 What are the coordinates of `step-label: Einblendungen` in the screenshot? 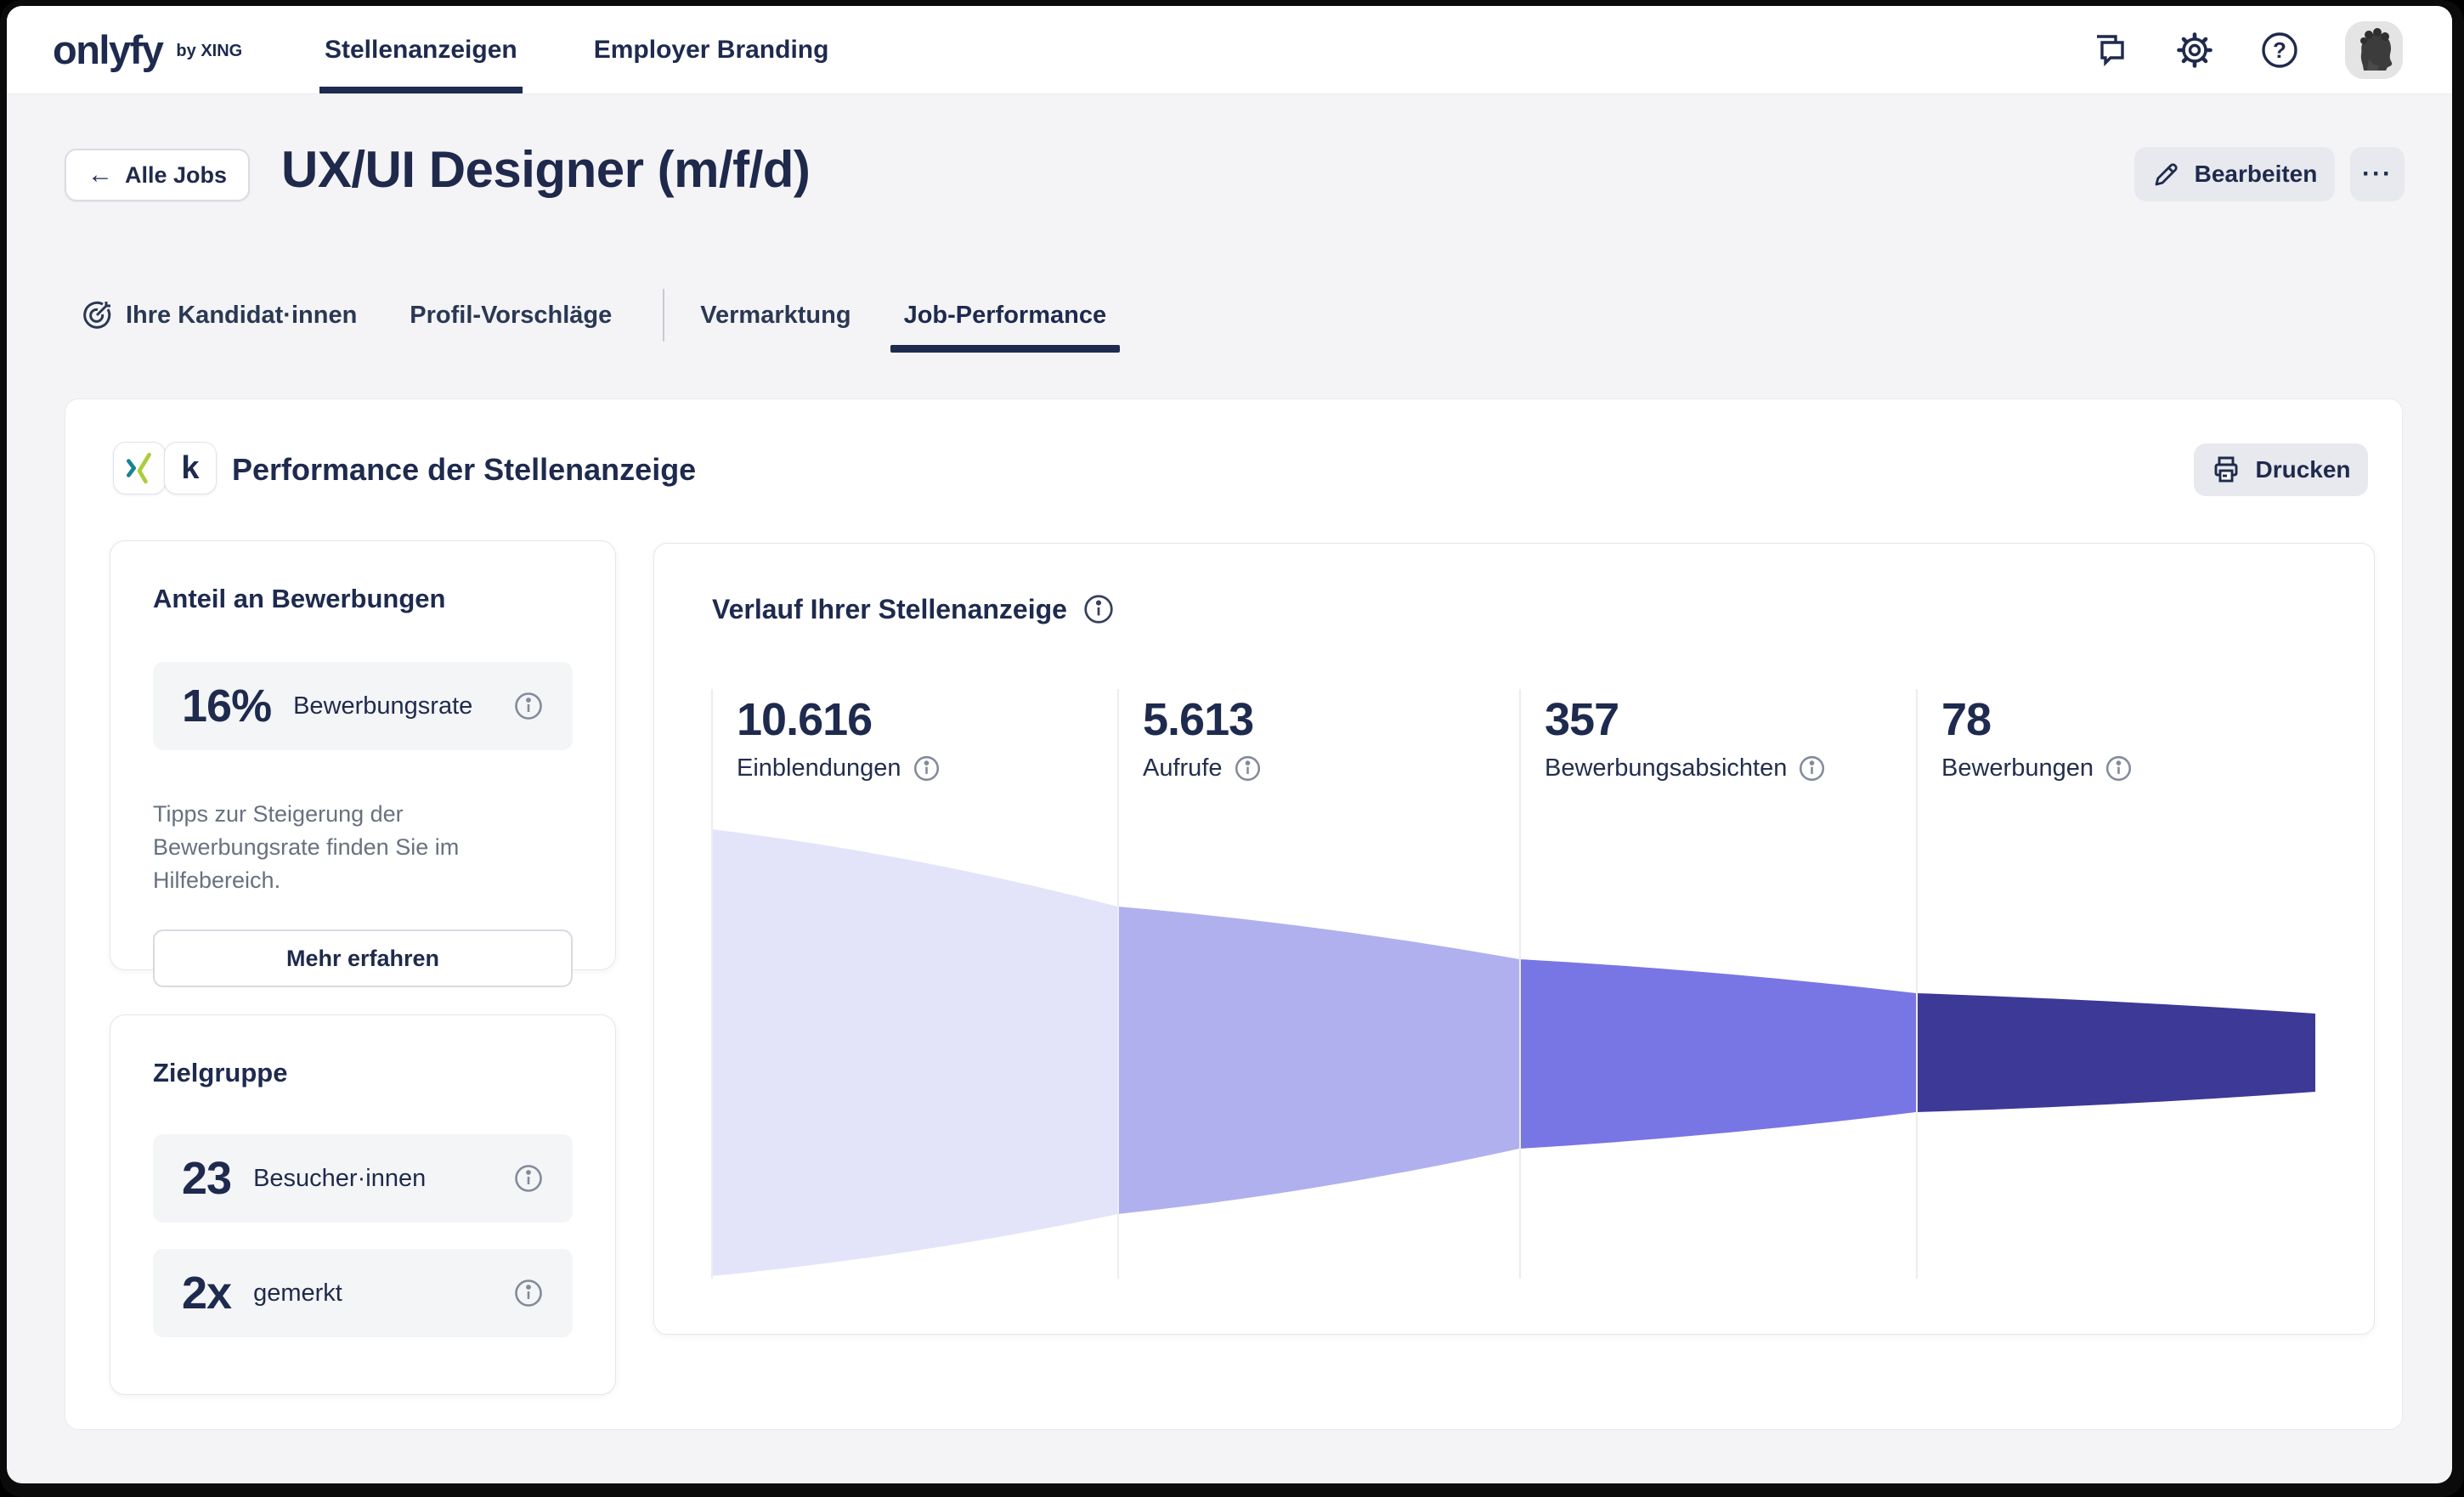 It's located at (819, 768).